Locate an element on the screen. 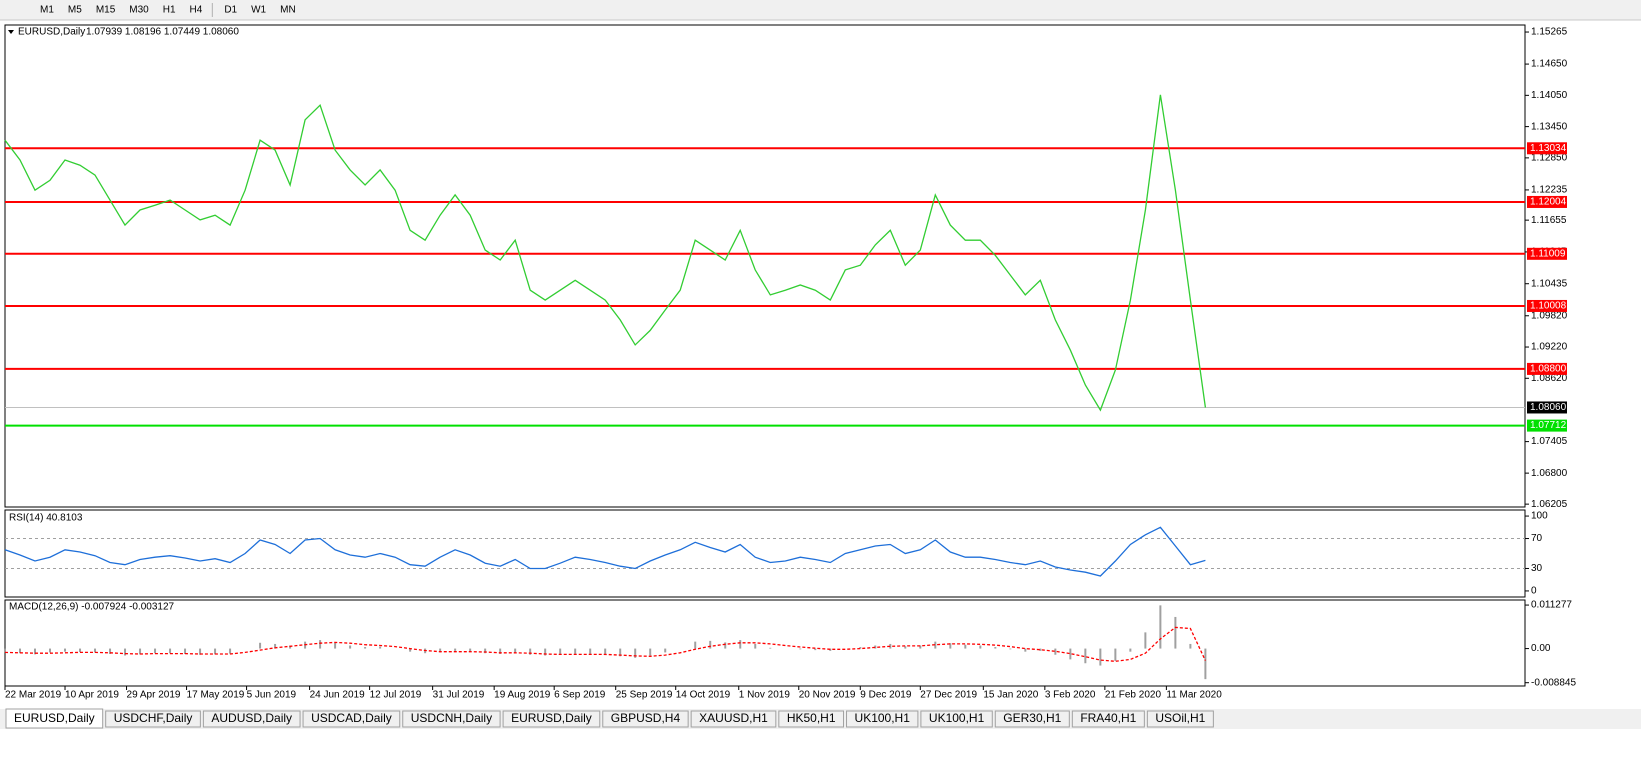 Image resolution: width=1641 pixels, height=762 pixels. tab-label: USOil,H1 is located at coordinates (1180, 718).